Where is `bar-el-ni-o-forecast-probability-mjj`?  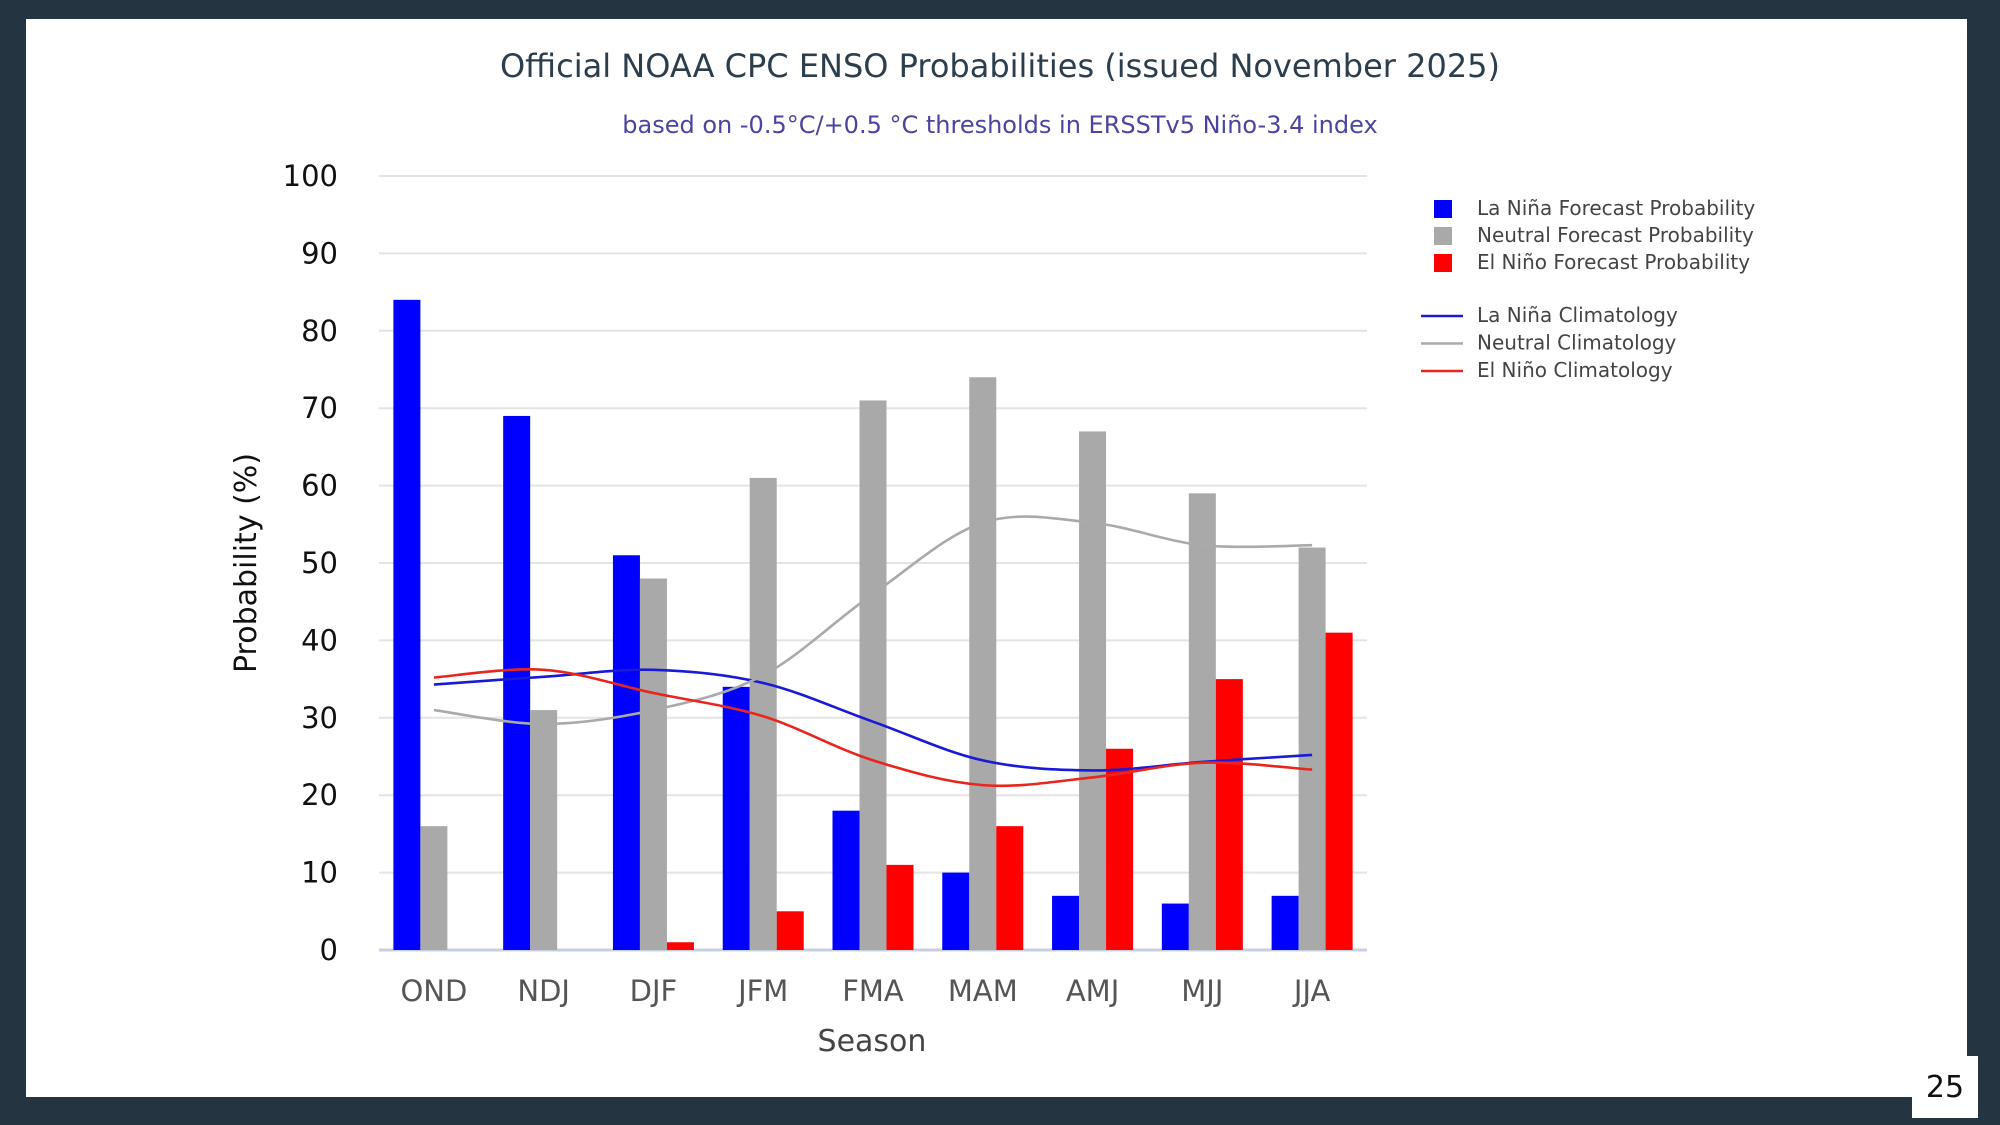 bar-el-ni-o-forecast-probability-mjj is located at coordinates (1229, 814).